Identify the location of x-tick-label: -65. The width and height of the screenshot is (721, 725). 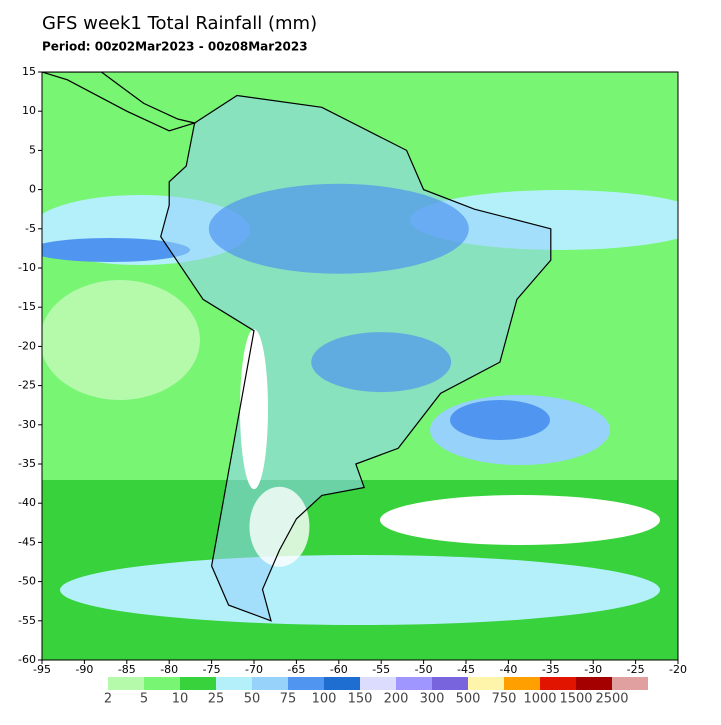
(296, 669).